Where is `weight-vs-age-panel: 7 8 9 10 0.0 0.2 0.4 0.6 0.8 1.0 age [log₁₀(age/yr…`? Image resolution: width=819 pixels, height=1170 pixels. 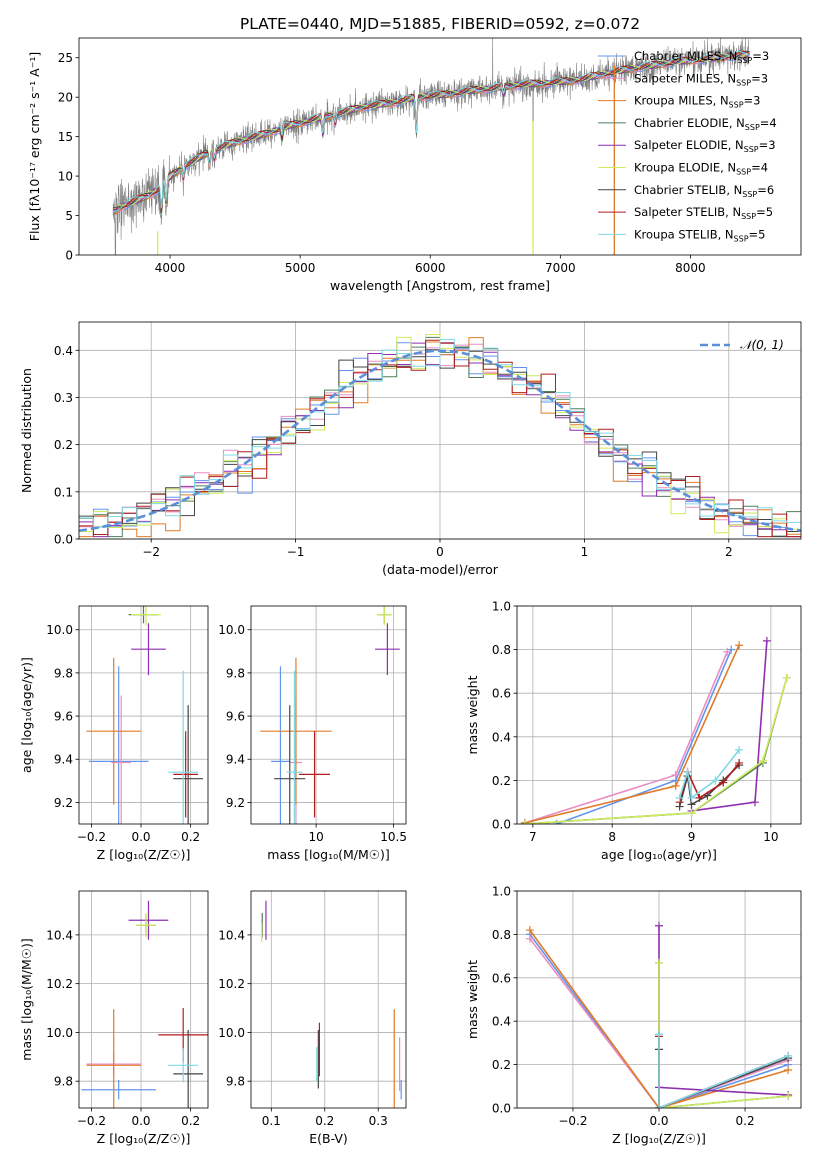
weight-vs-age-panel: 7 8 9 10 0.0 0.2 0.4 0.6 0.8 1.0 age [log₁₀(age/yr… is located at coordinates (633, 731).